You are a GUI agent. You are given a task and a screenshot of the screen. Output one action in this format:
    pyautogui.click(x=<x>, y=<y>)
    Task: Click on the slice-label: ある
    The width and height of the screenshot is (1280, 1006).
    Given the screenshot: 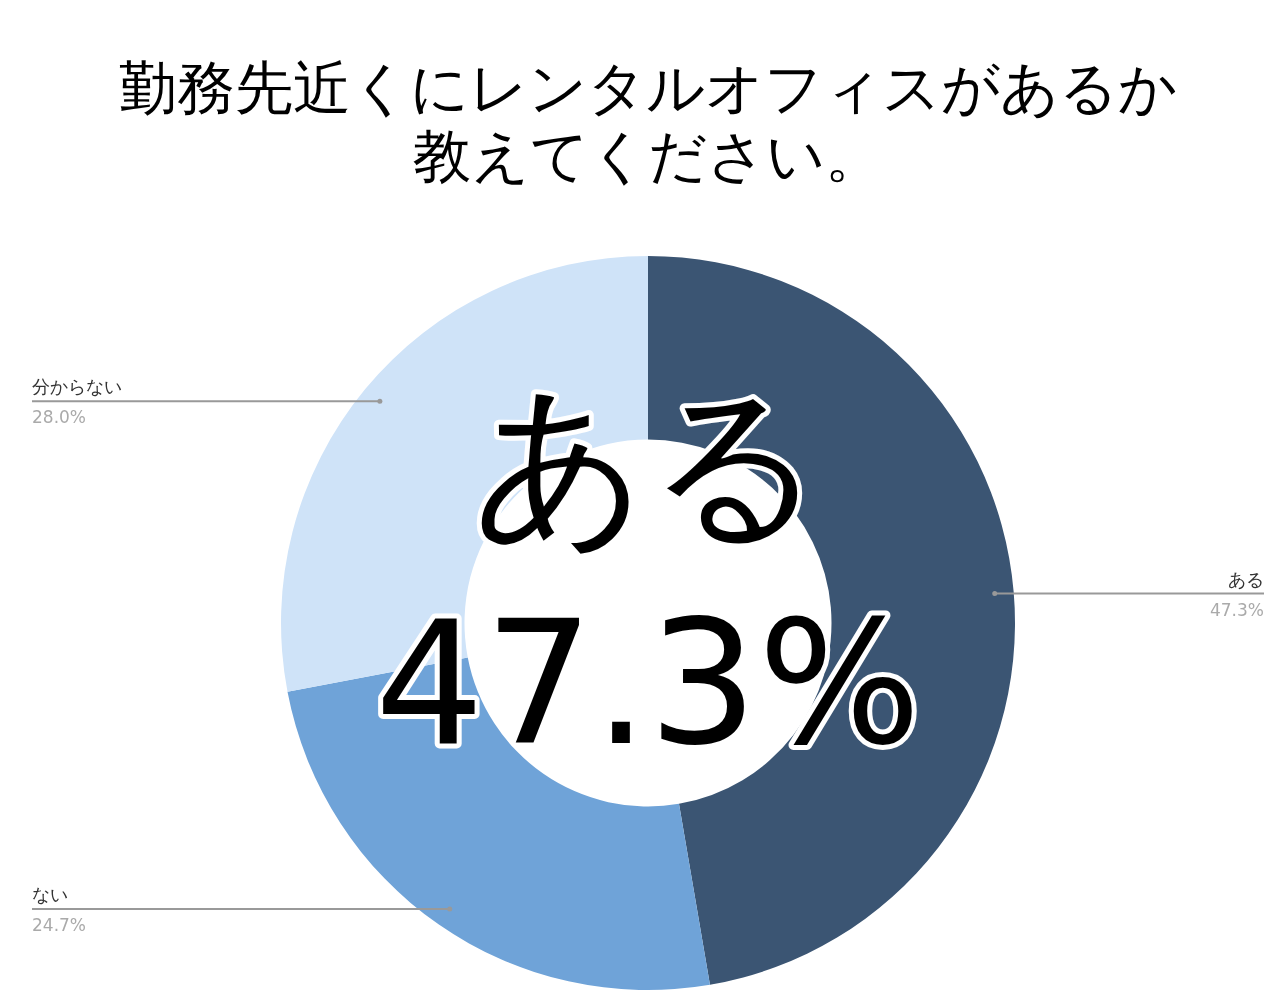 What is the action you would take?
    pyautogui.click(x=1246, y=579)
    